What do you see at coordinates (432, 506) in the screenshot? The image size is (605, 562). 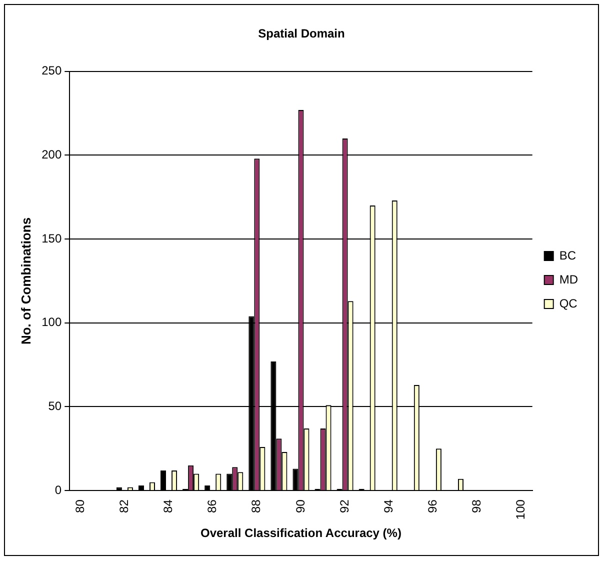 I see `x-tick-label: 96` at bounding box center [432, 506].